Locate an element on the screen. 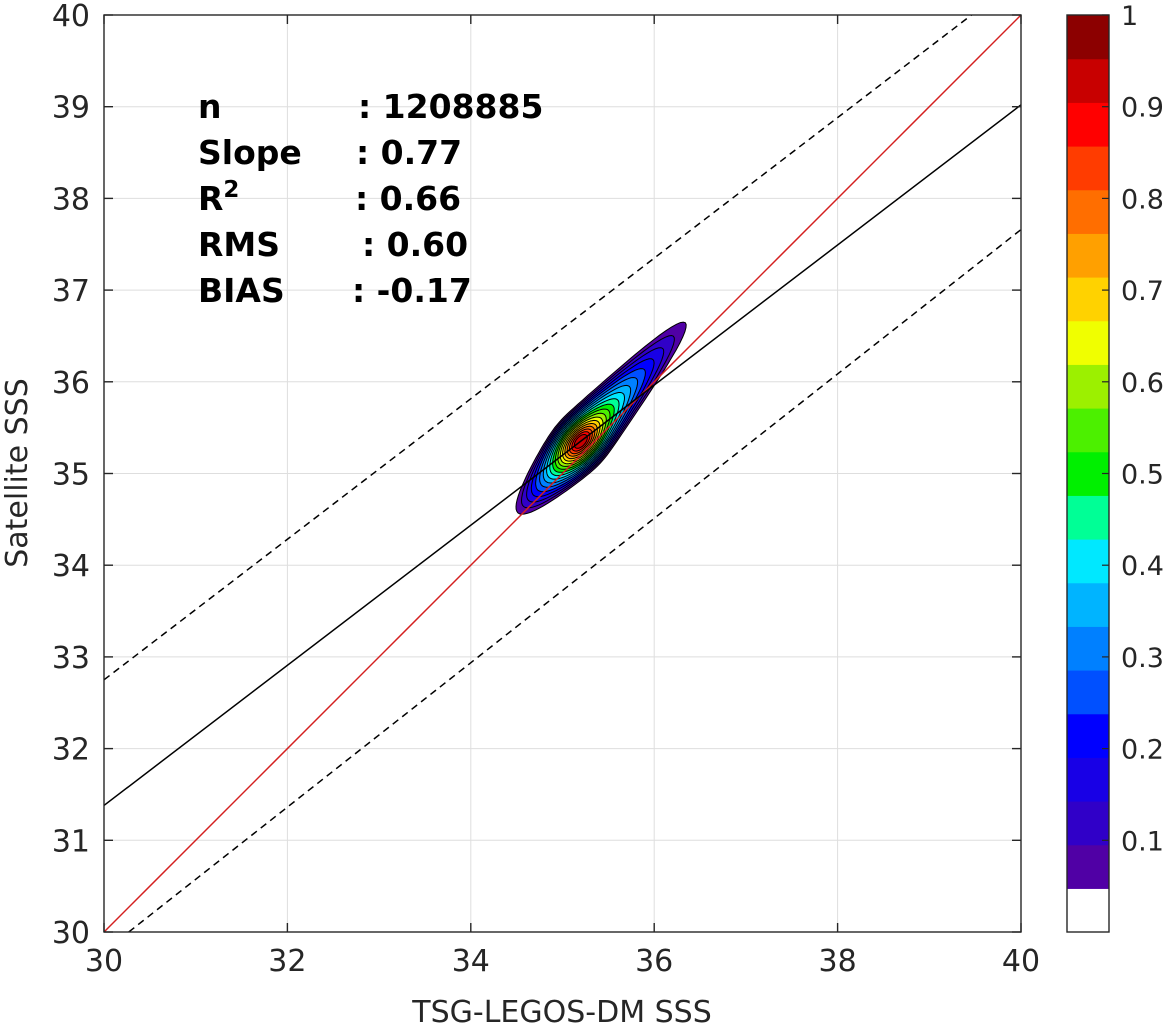 This screenshot has height=1028, width=1172. colorbar: 0.1 0.2 0.3 0.4 0.5 0.6 0.7 0.8 0.9 1 is located at coordinates (1115, 467).